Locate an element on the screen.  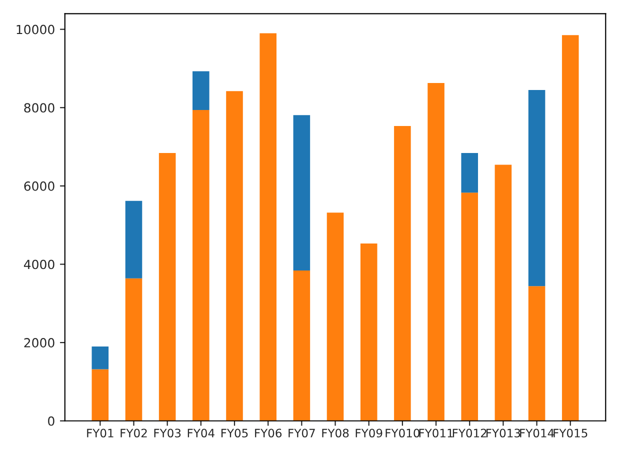
x-tick-label: FY08 is located at coordinates (335, 433).